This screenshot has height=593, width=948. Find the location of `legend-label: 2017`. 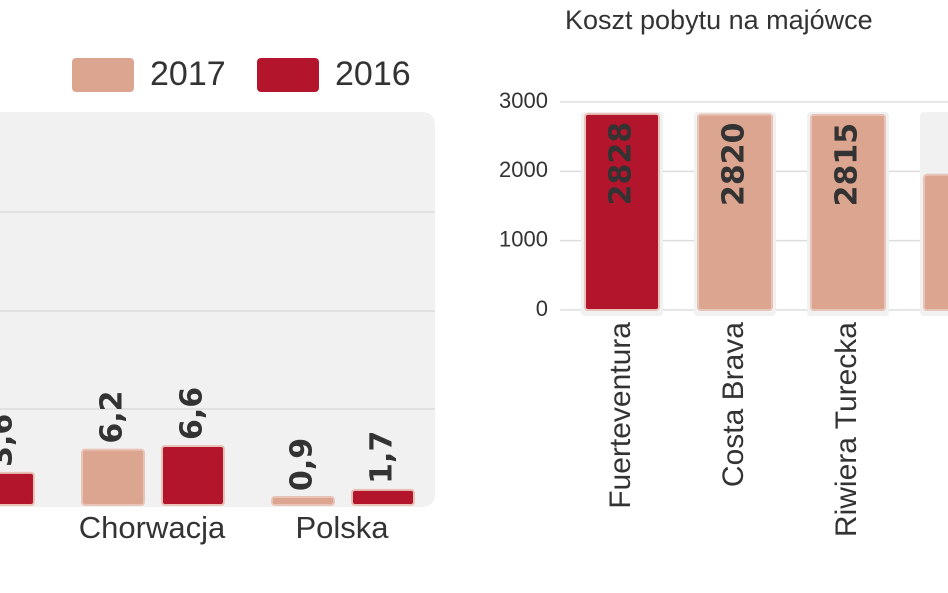

legend-label: 2017 is located at coordinates (188, 74).